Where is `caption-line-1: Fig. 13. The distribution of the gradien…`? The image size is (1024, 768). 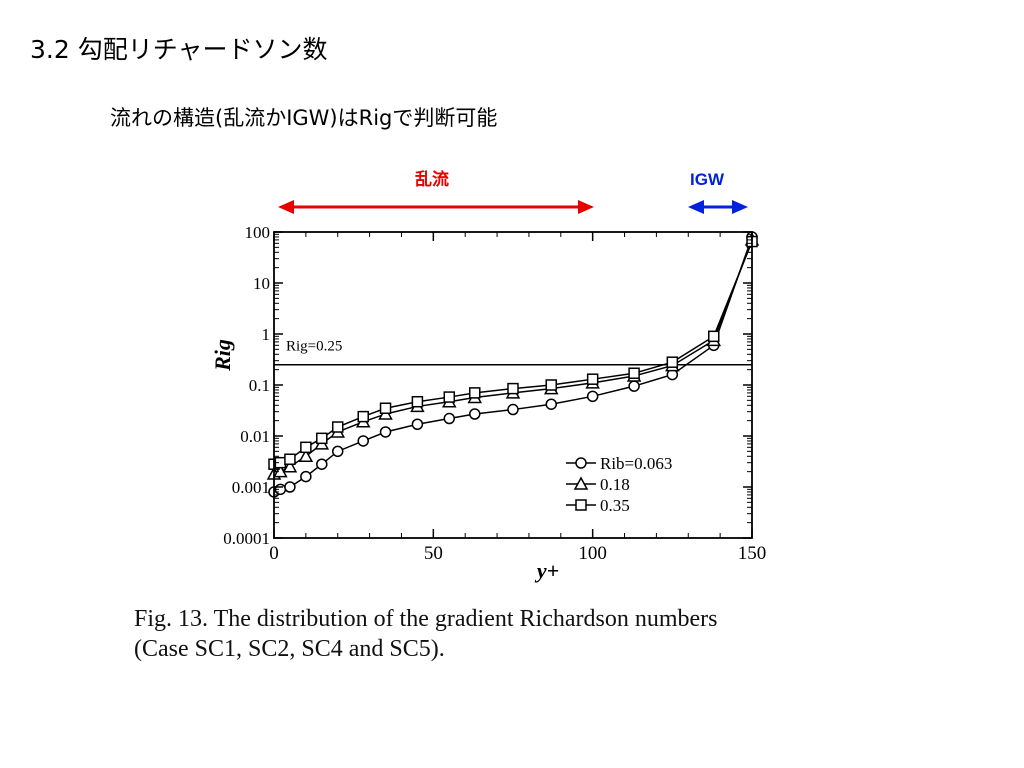
caption-line-1: Fig. 13. The distribution of the gradien… is located at coordinates (426, 619).